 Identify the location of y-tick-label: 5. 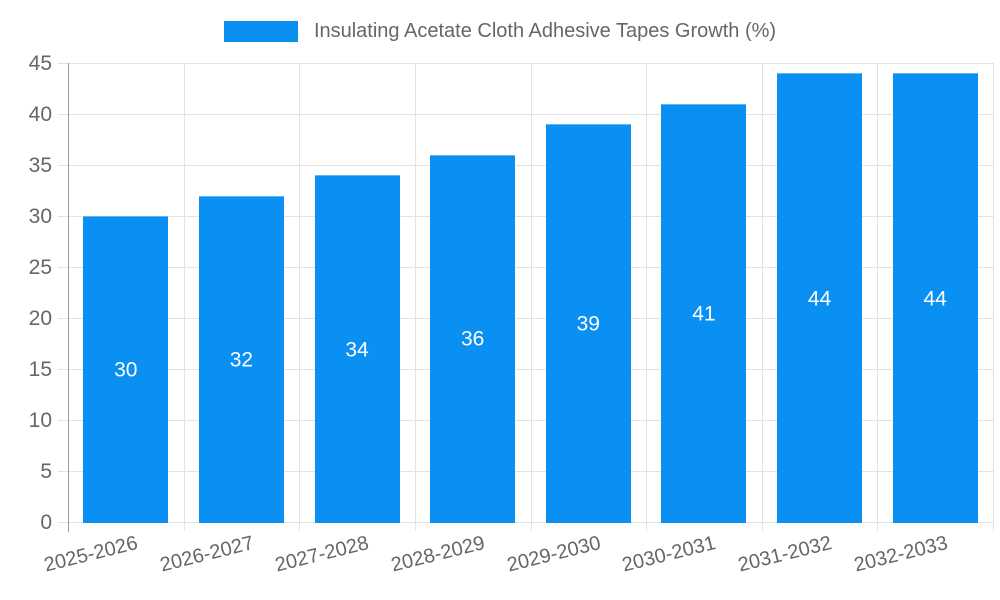
(46, 471).